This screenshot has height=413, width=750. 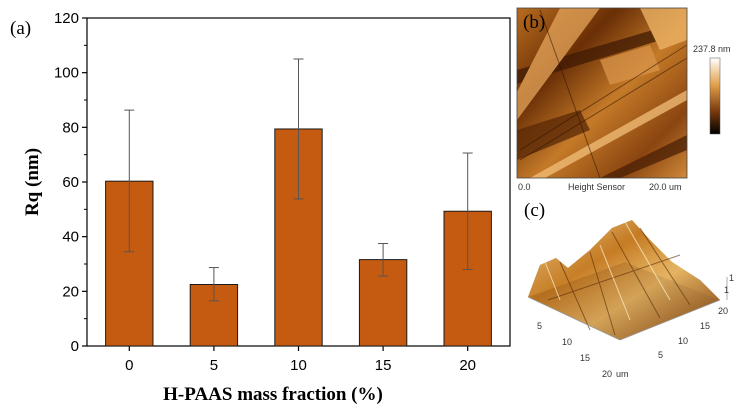 What do you see at coordinates (602, 93) in the screenshot?
I see `afm-texture` at bounding box center [602, 93].